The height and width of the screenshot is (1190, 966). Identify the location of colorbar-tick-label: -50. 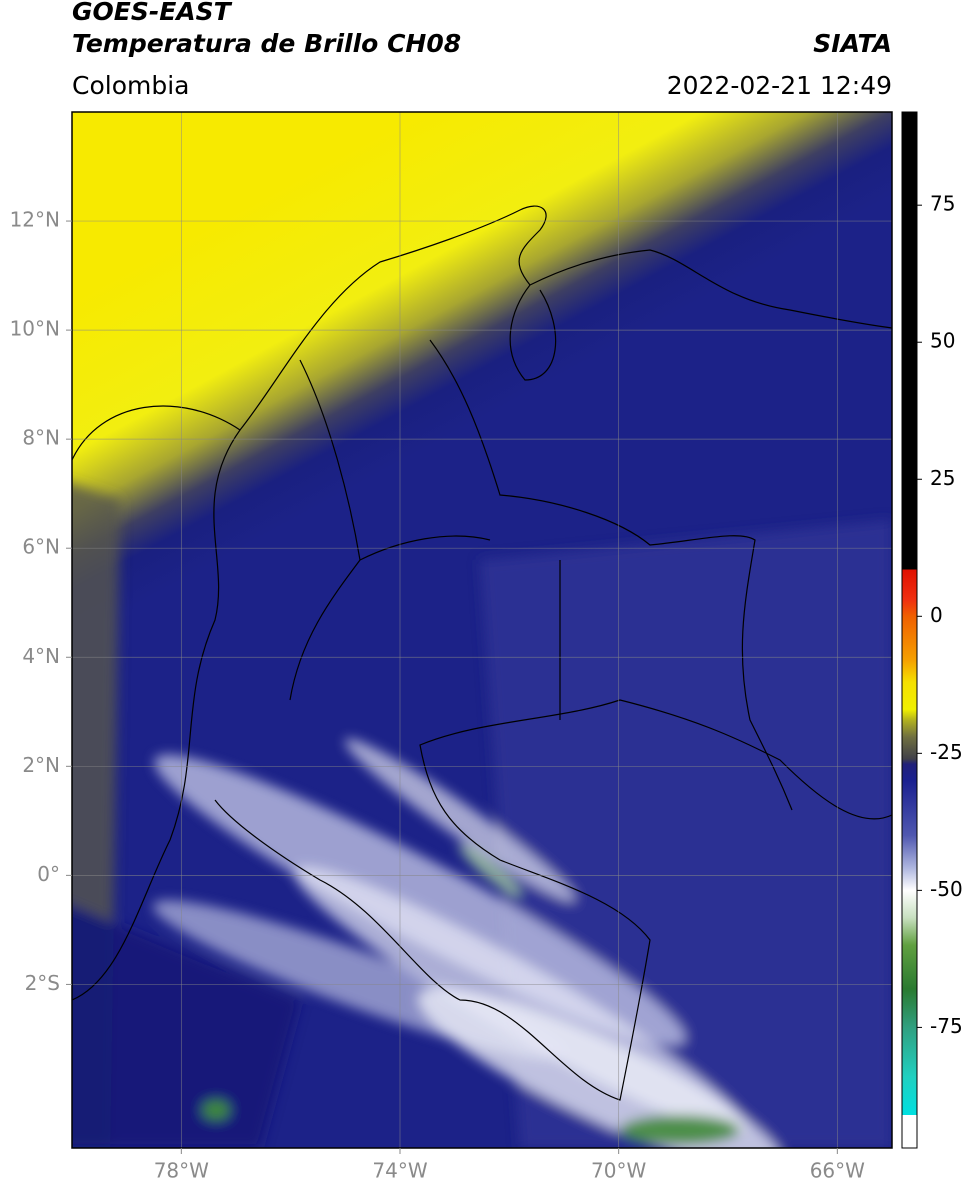
(946, 889).